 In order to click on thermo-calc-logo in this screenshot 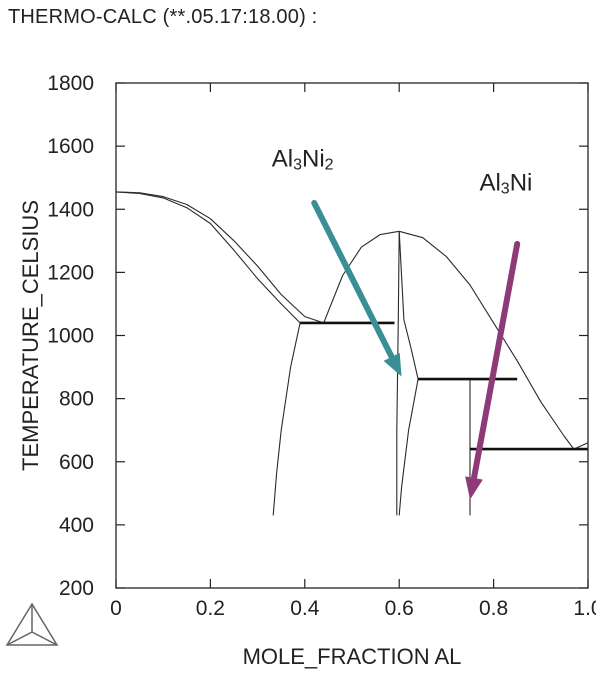, I will do `click(32, 624)`.